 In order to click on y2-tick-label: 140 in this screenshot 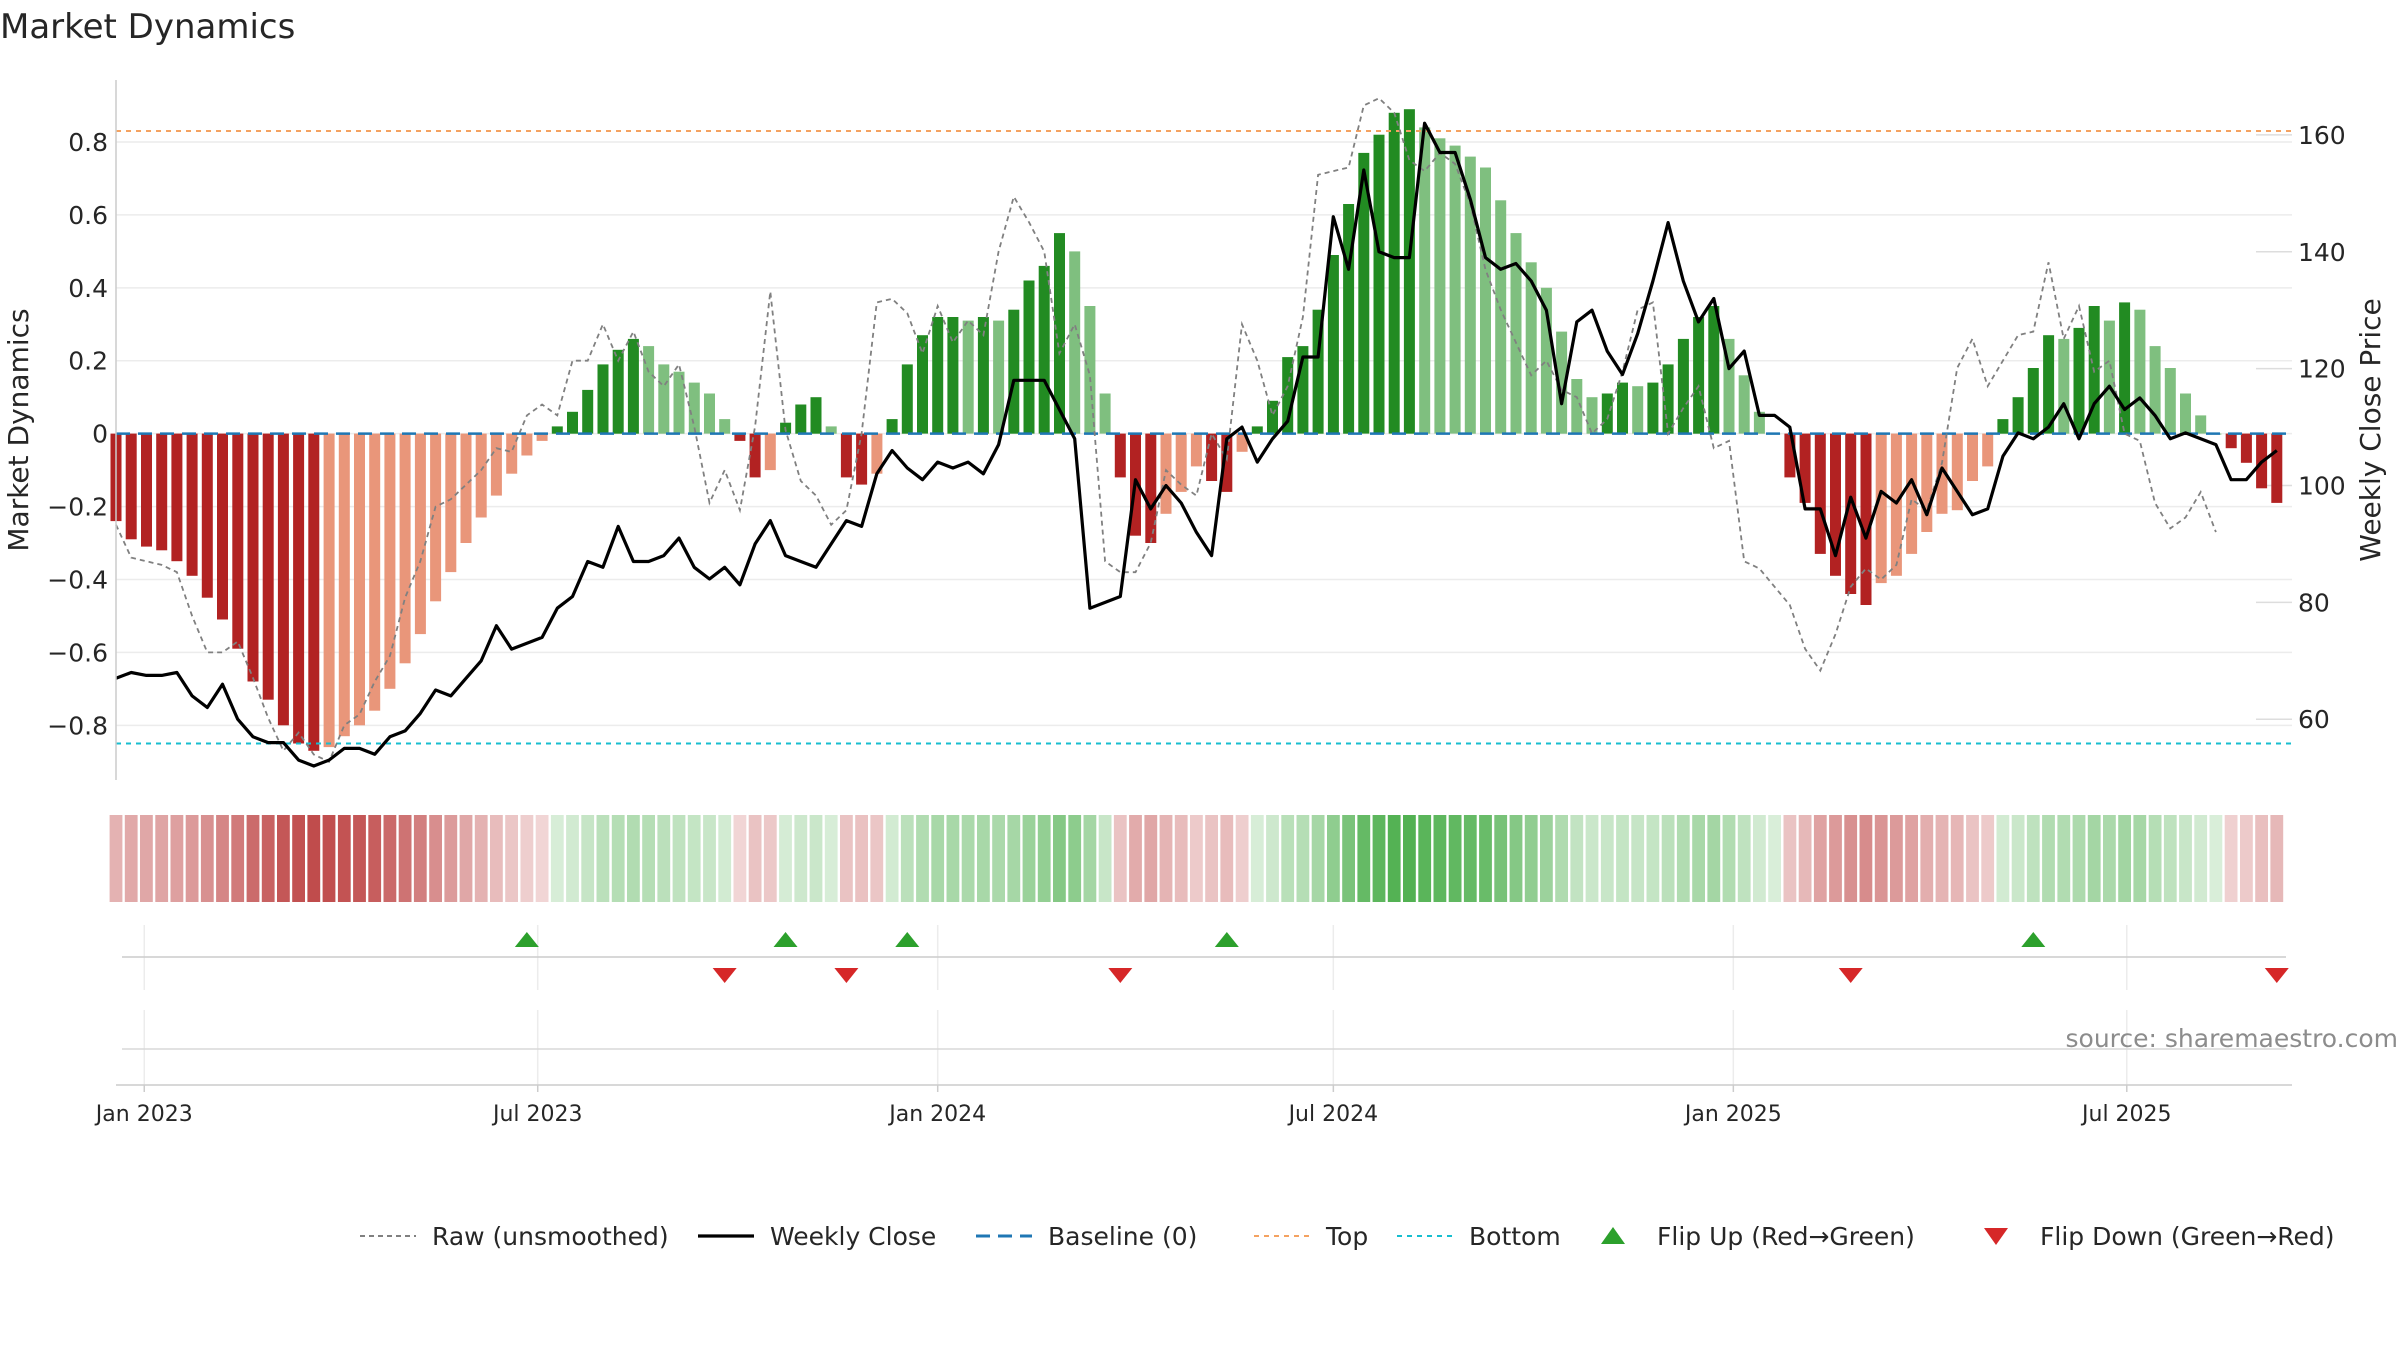, I will do `click(2322, 252)`.